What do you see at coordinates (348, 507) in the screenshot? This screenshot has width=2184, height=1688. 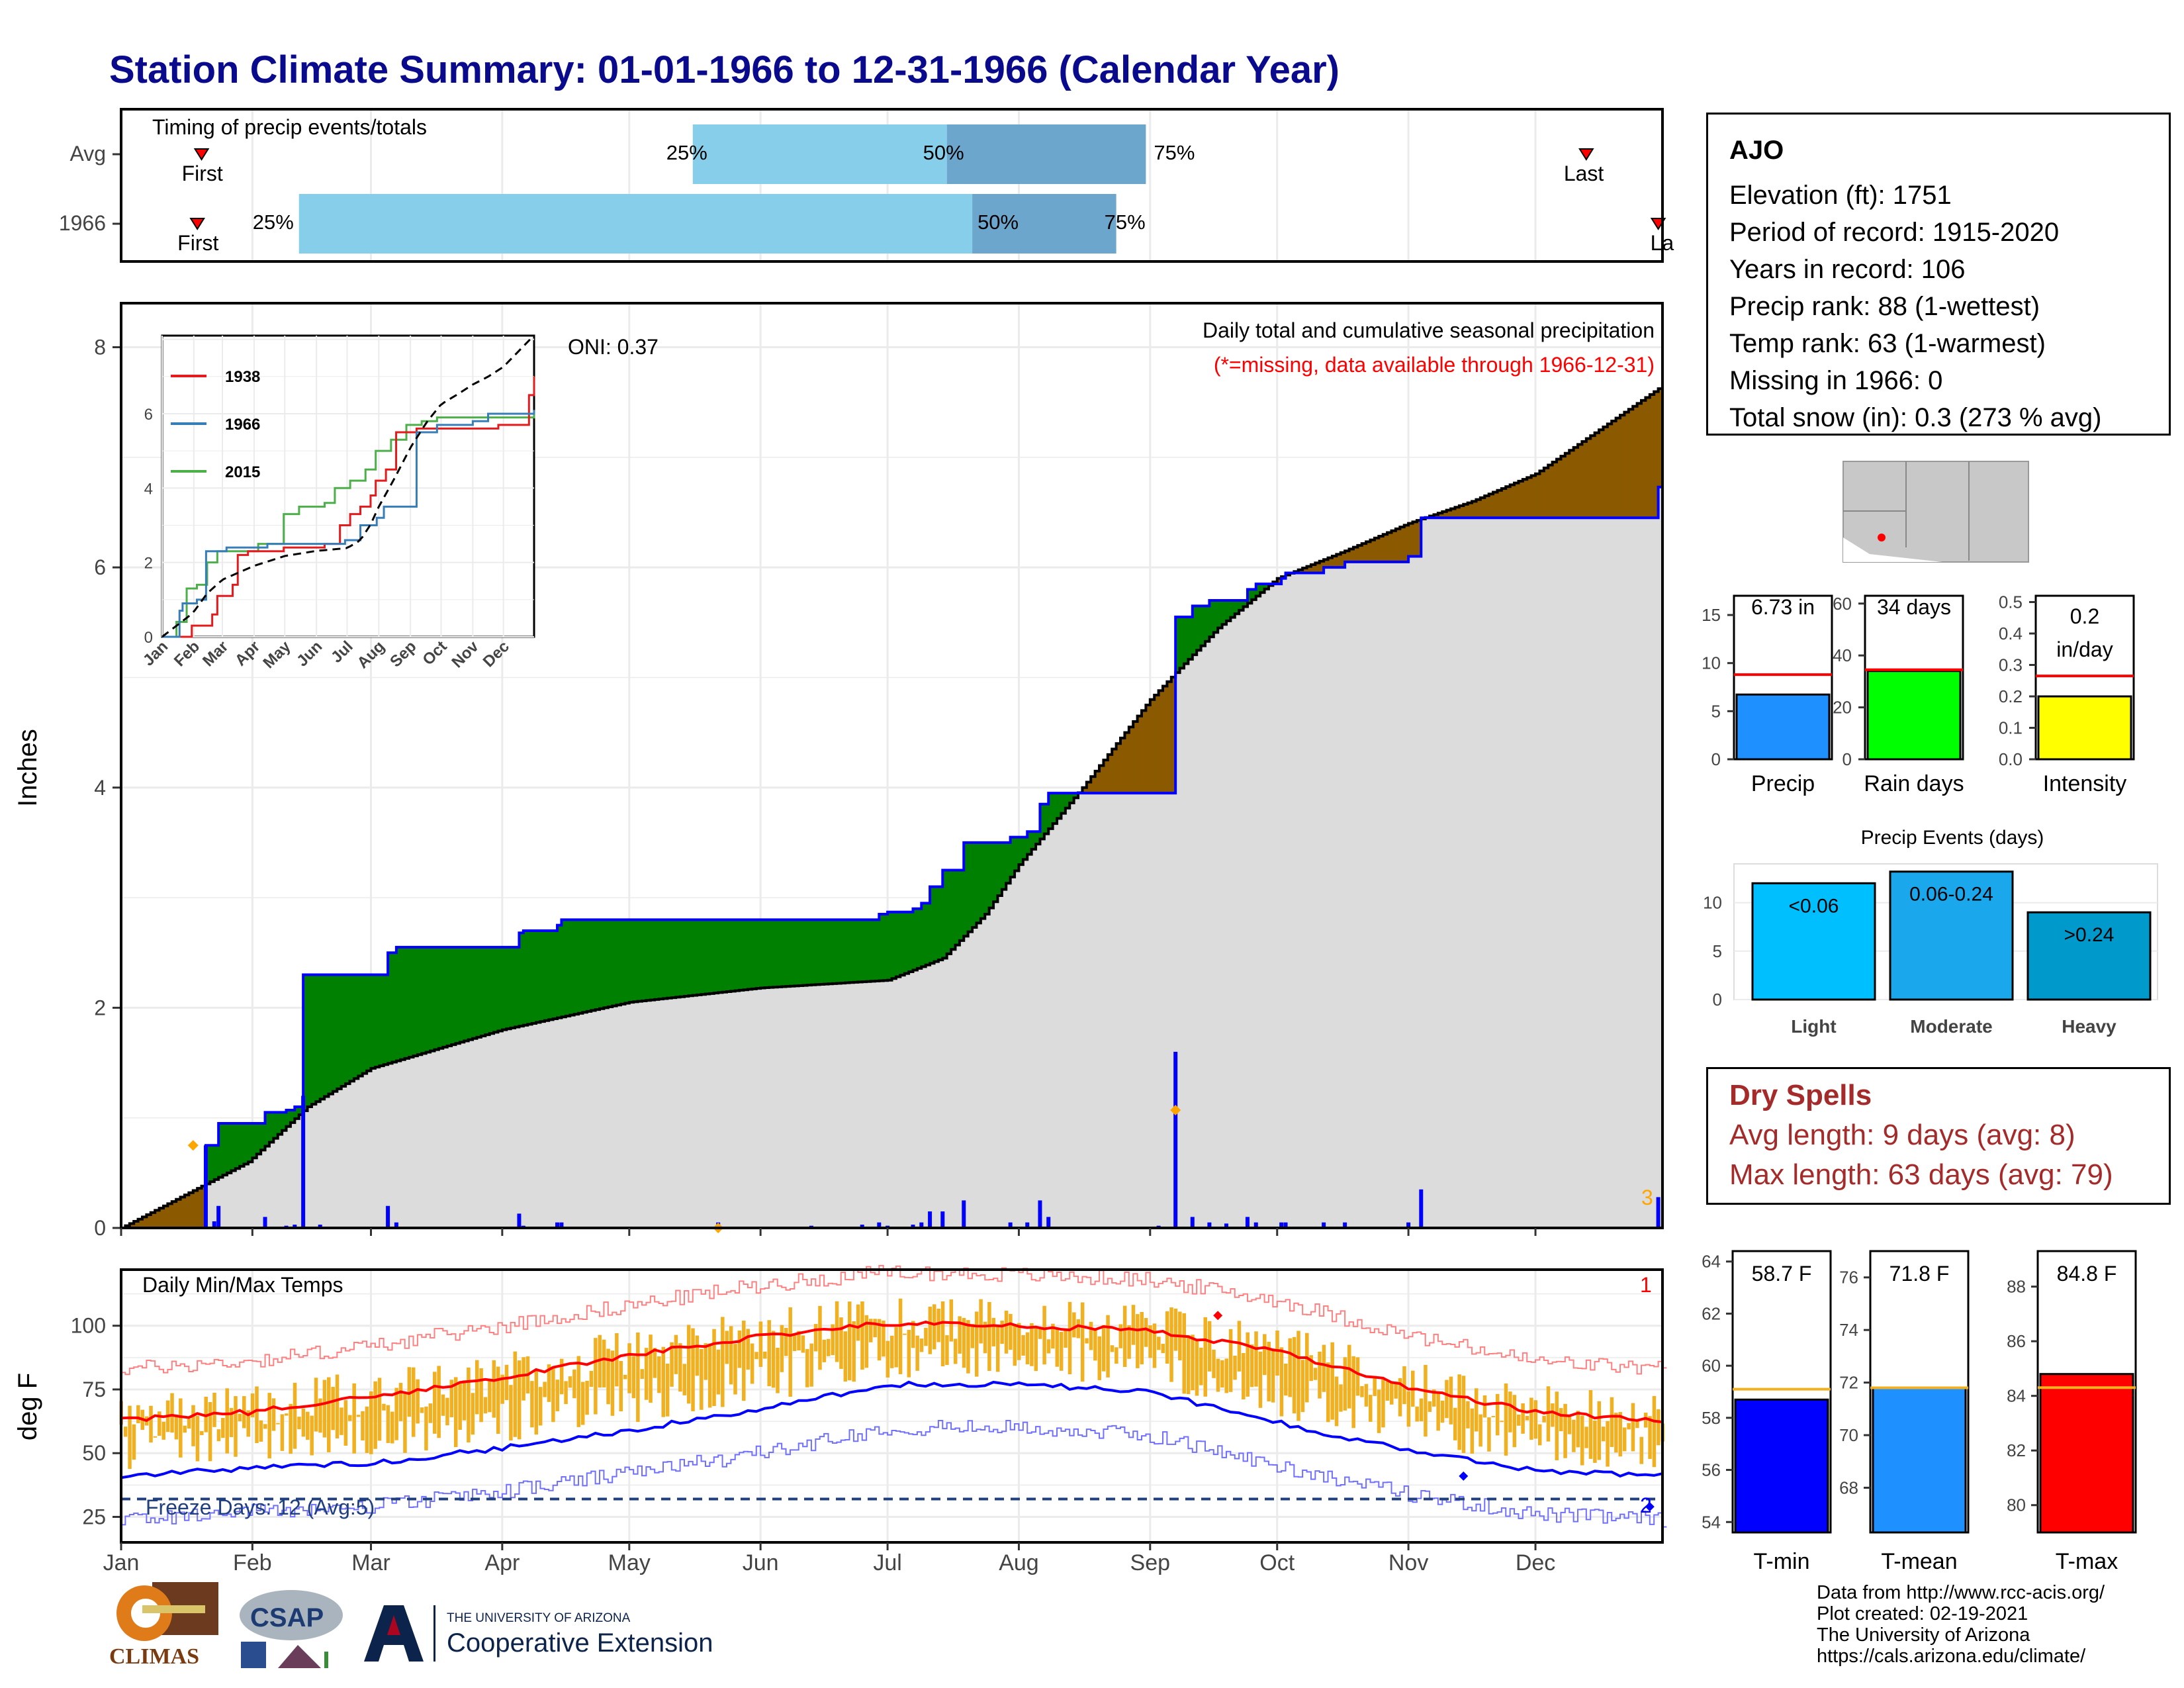 I see `inset-line-1938` at bounding box center [348, 507].